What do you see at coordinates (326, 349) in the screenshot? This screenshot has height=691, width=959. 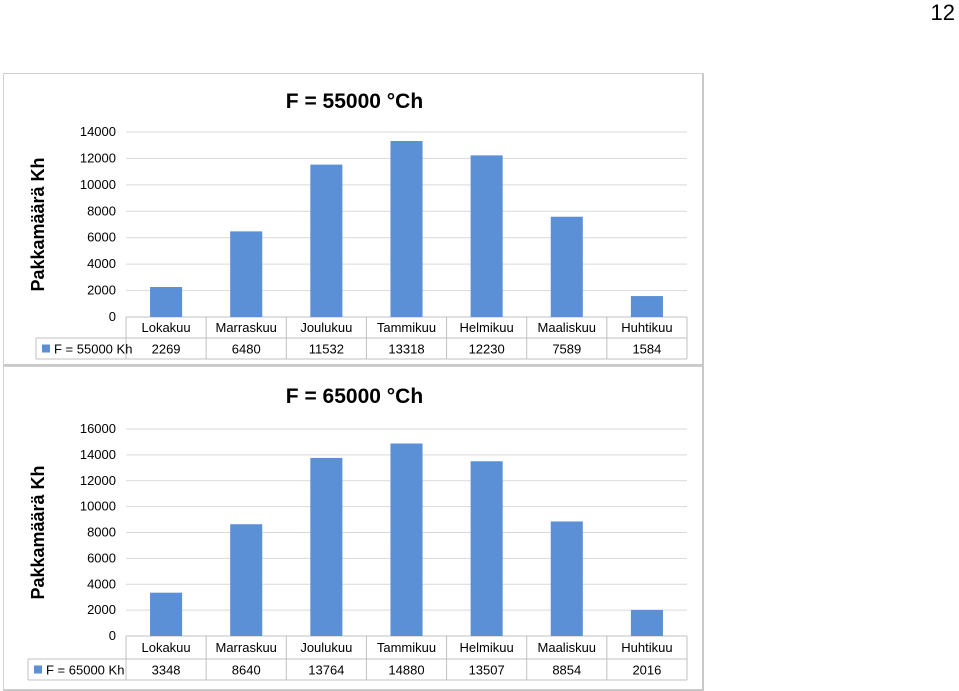 I see `table-value-cell: 11532` at bounding box center [326, 349].